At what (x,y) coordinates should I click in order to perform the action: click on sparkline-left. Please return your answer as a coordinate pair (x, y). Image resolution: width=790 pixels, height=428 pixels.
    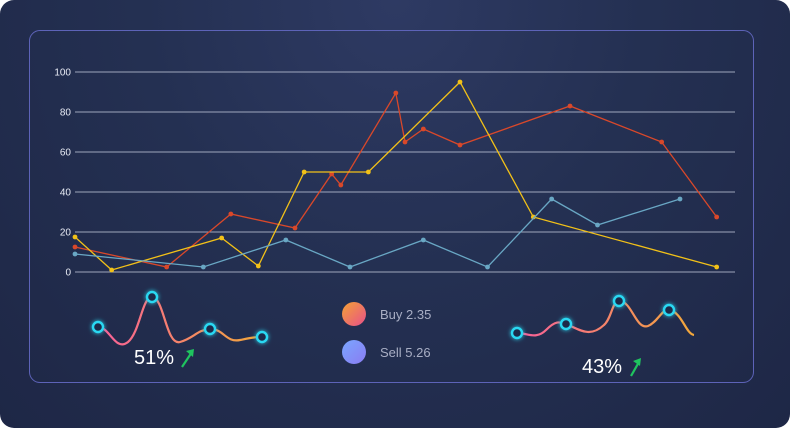
    Looking at the image, I should click on (180, 329).